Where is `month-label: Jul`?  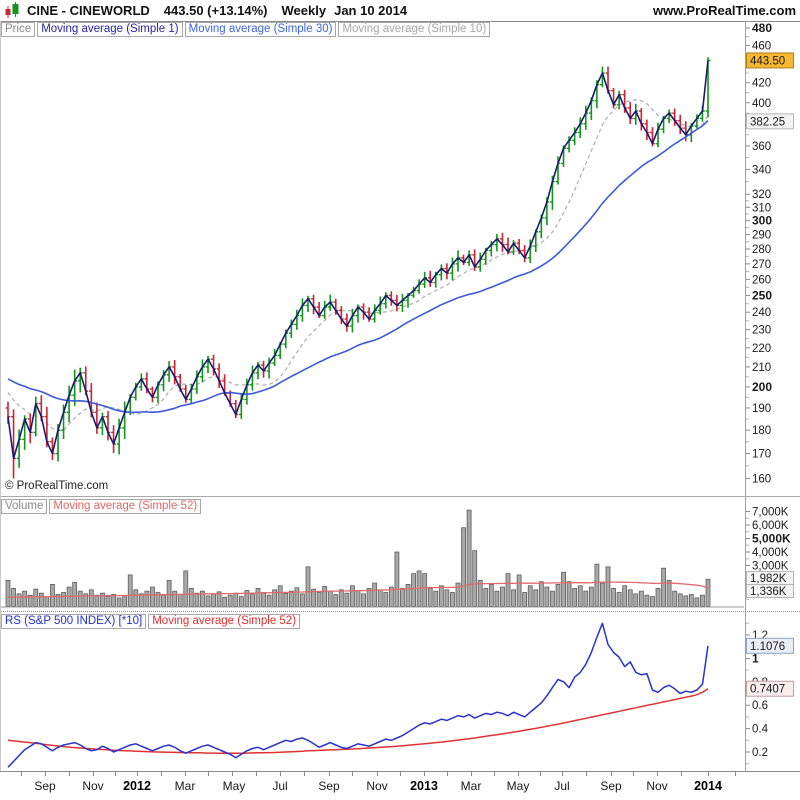 month-label: Jul is located at coordinates (562, 786).